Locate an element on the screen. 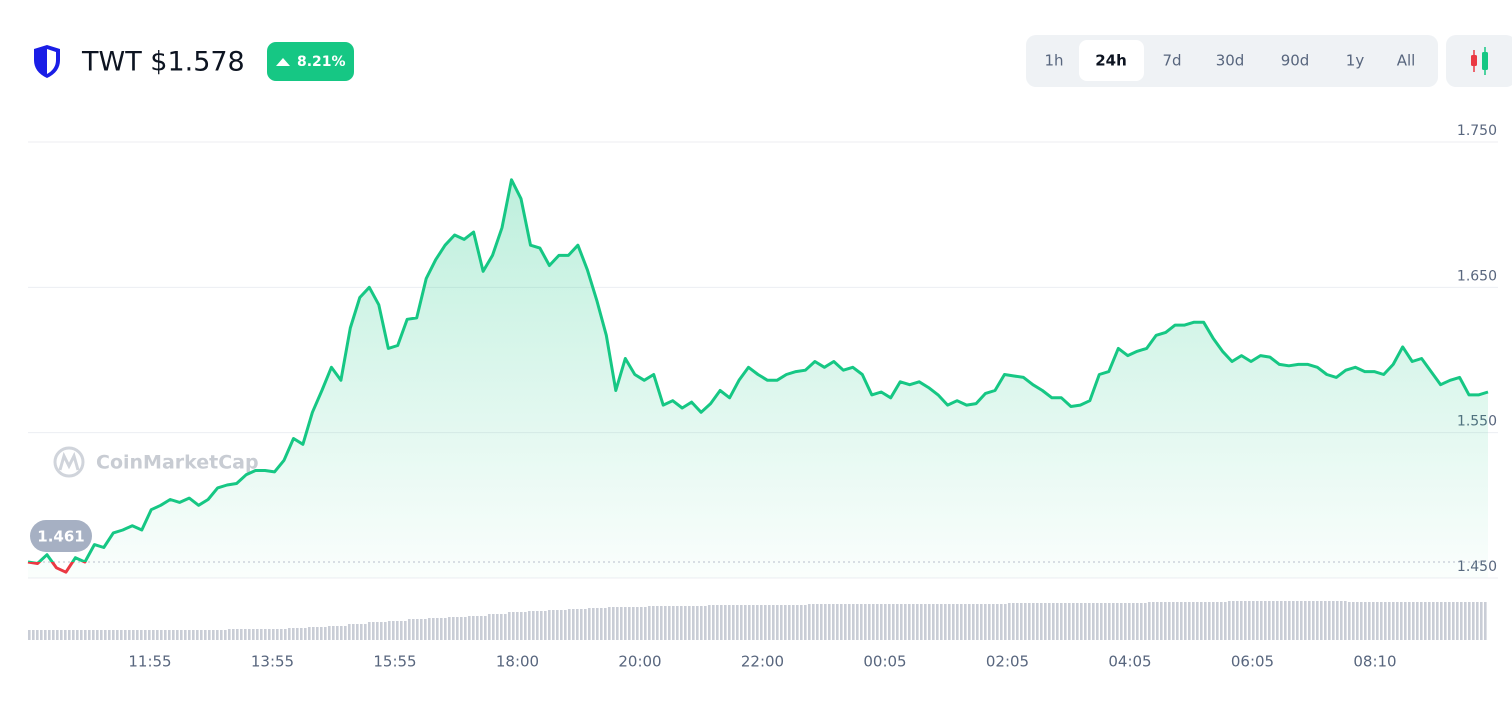 This screenshot has height=720, width=1512. y-tick-label: 1.750 is located at coordinates (1477, 131).